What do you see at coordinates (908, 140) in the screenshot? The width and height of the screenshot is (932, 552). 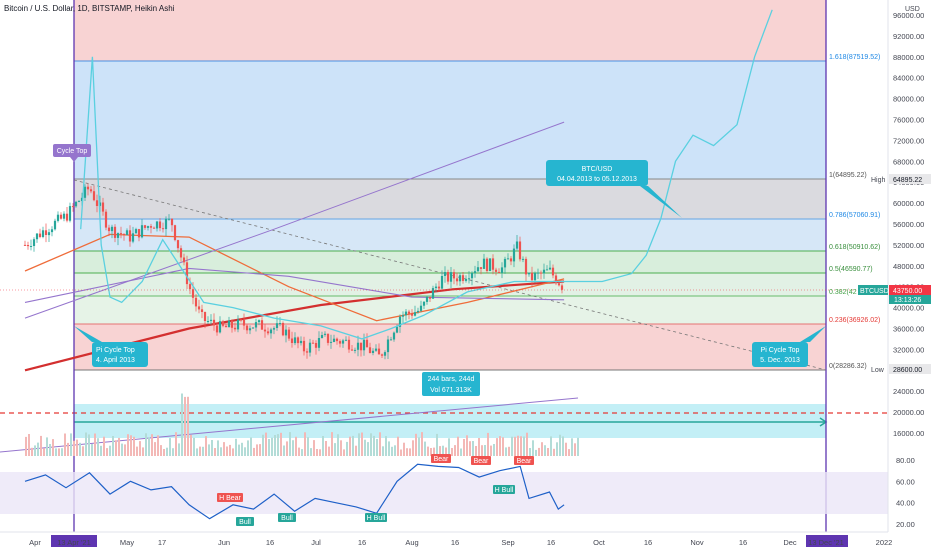 I see `price-tick: 72000.00` at bounding box center [908, 140].